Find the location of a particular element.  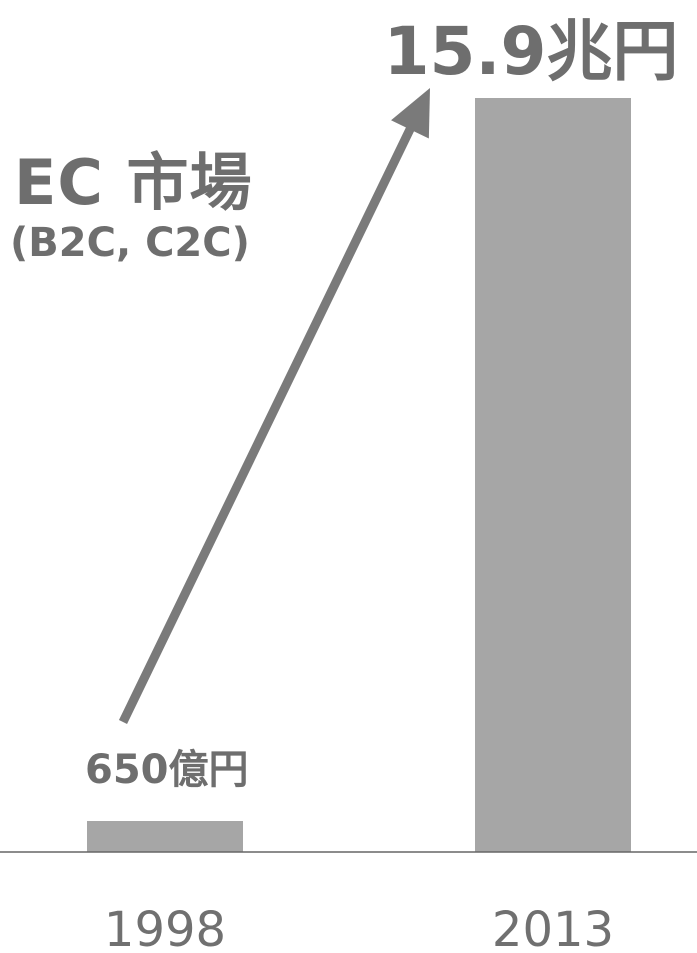

chart-title: EC 市場 is located at coordinates (133, 182).